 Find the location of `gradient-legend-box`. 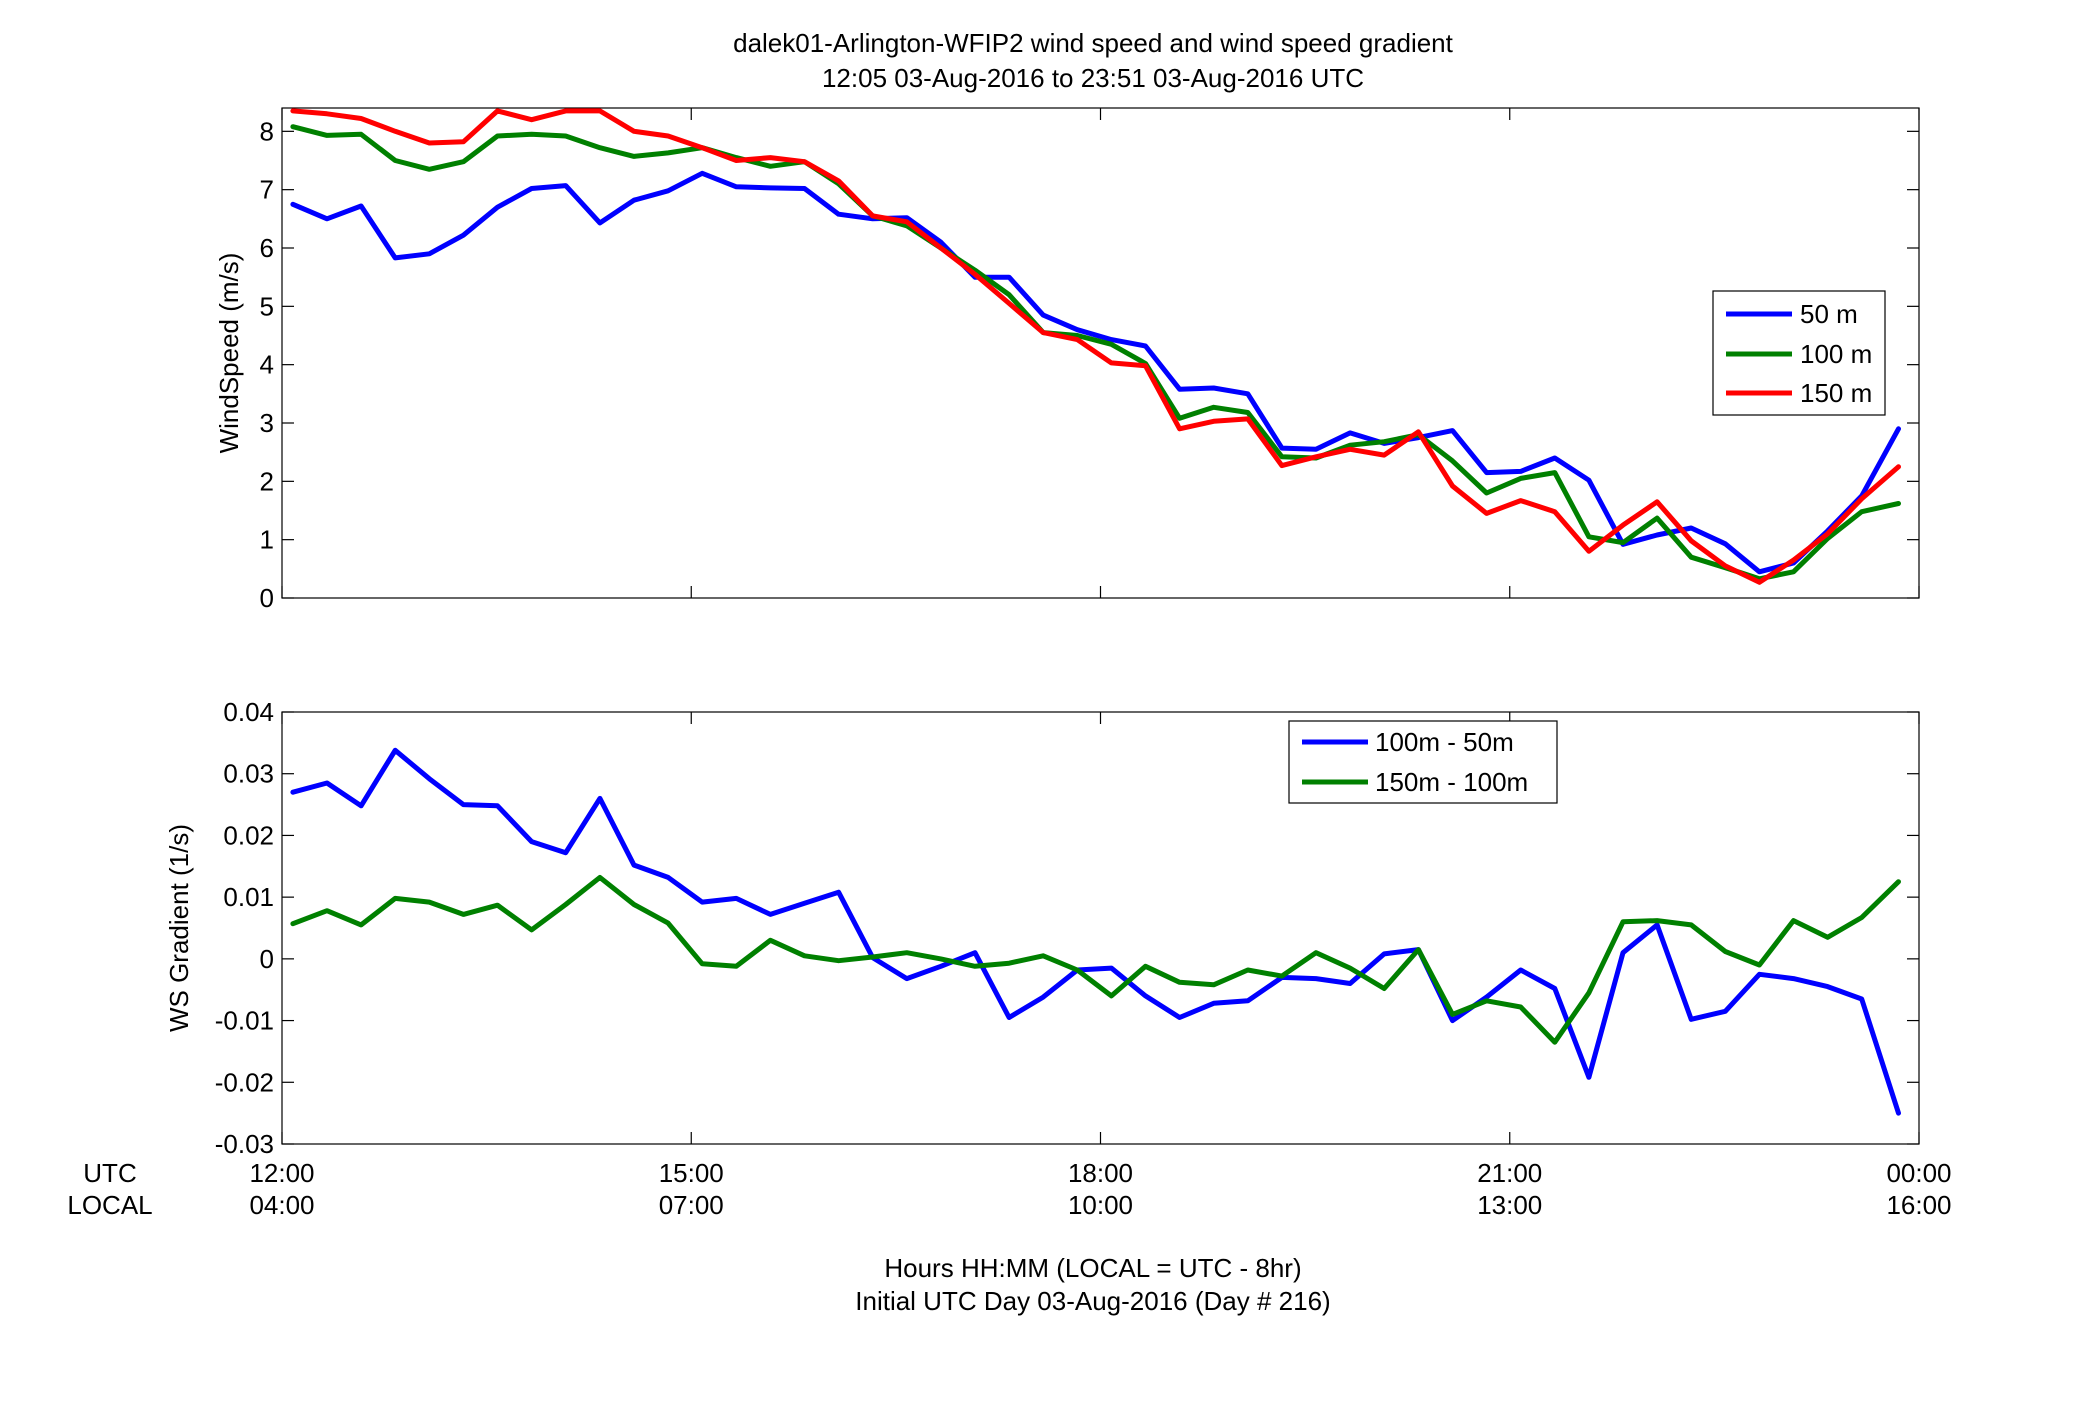

gradient-legend-box is located at coordinates (1423, 762).